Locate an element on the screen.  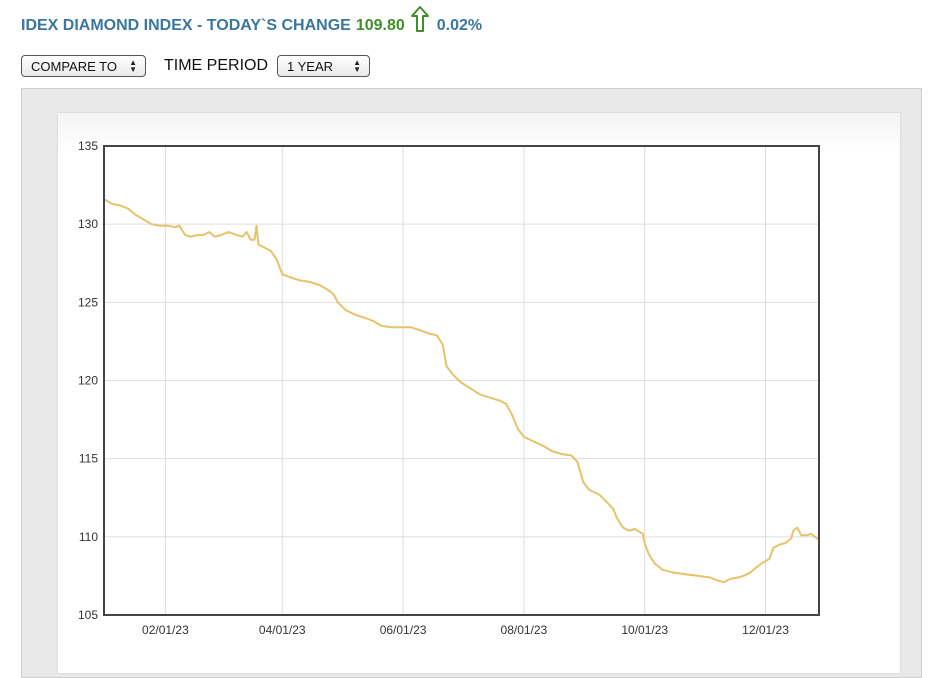
x-tick-label: 08/01/23 is located at coordinates (524, 630).